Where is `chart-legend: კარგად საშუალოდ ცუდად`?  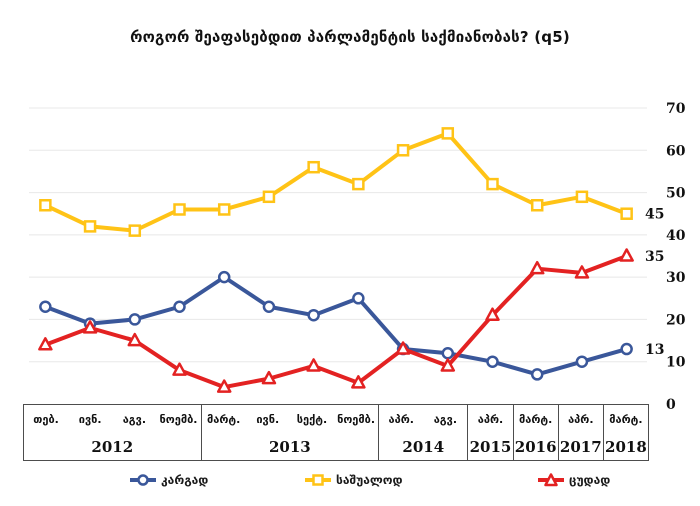
chart-legend: კარგად საშუალოდ ცუდად is located at coordinates (350, 483).